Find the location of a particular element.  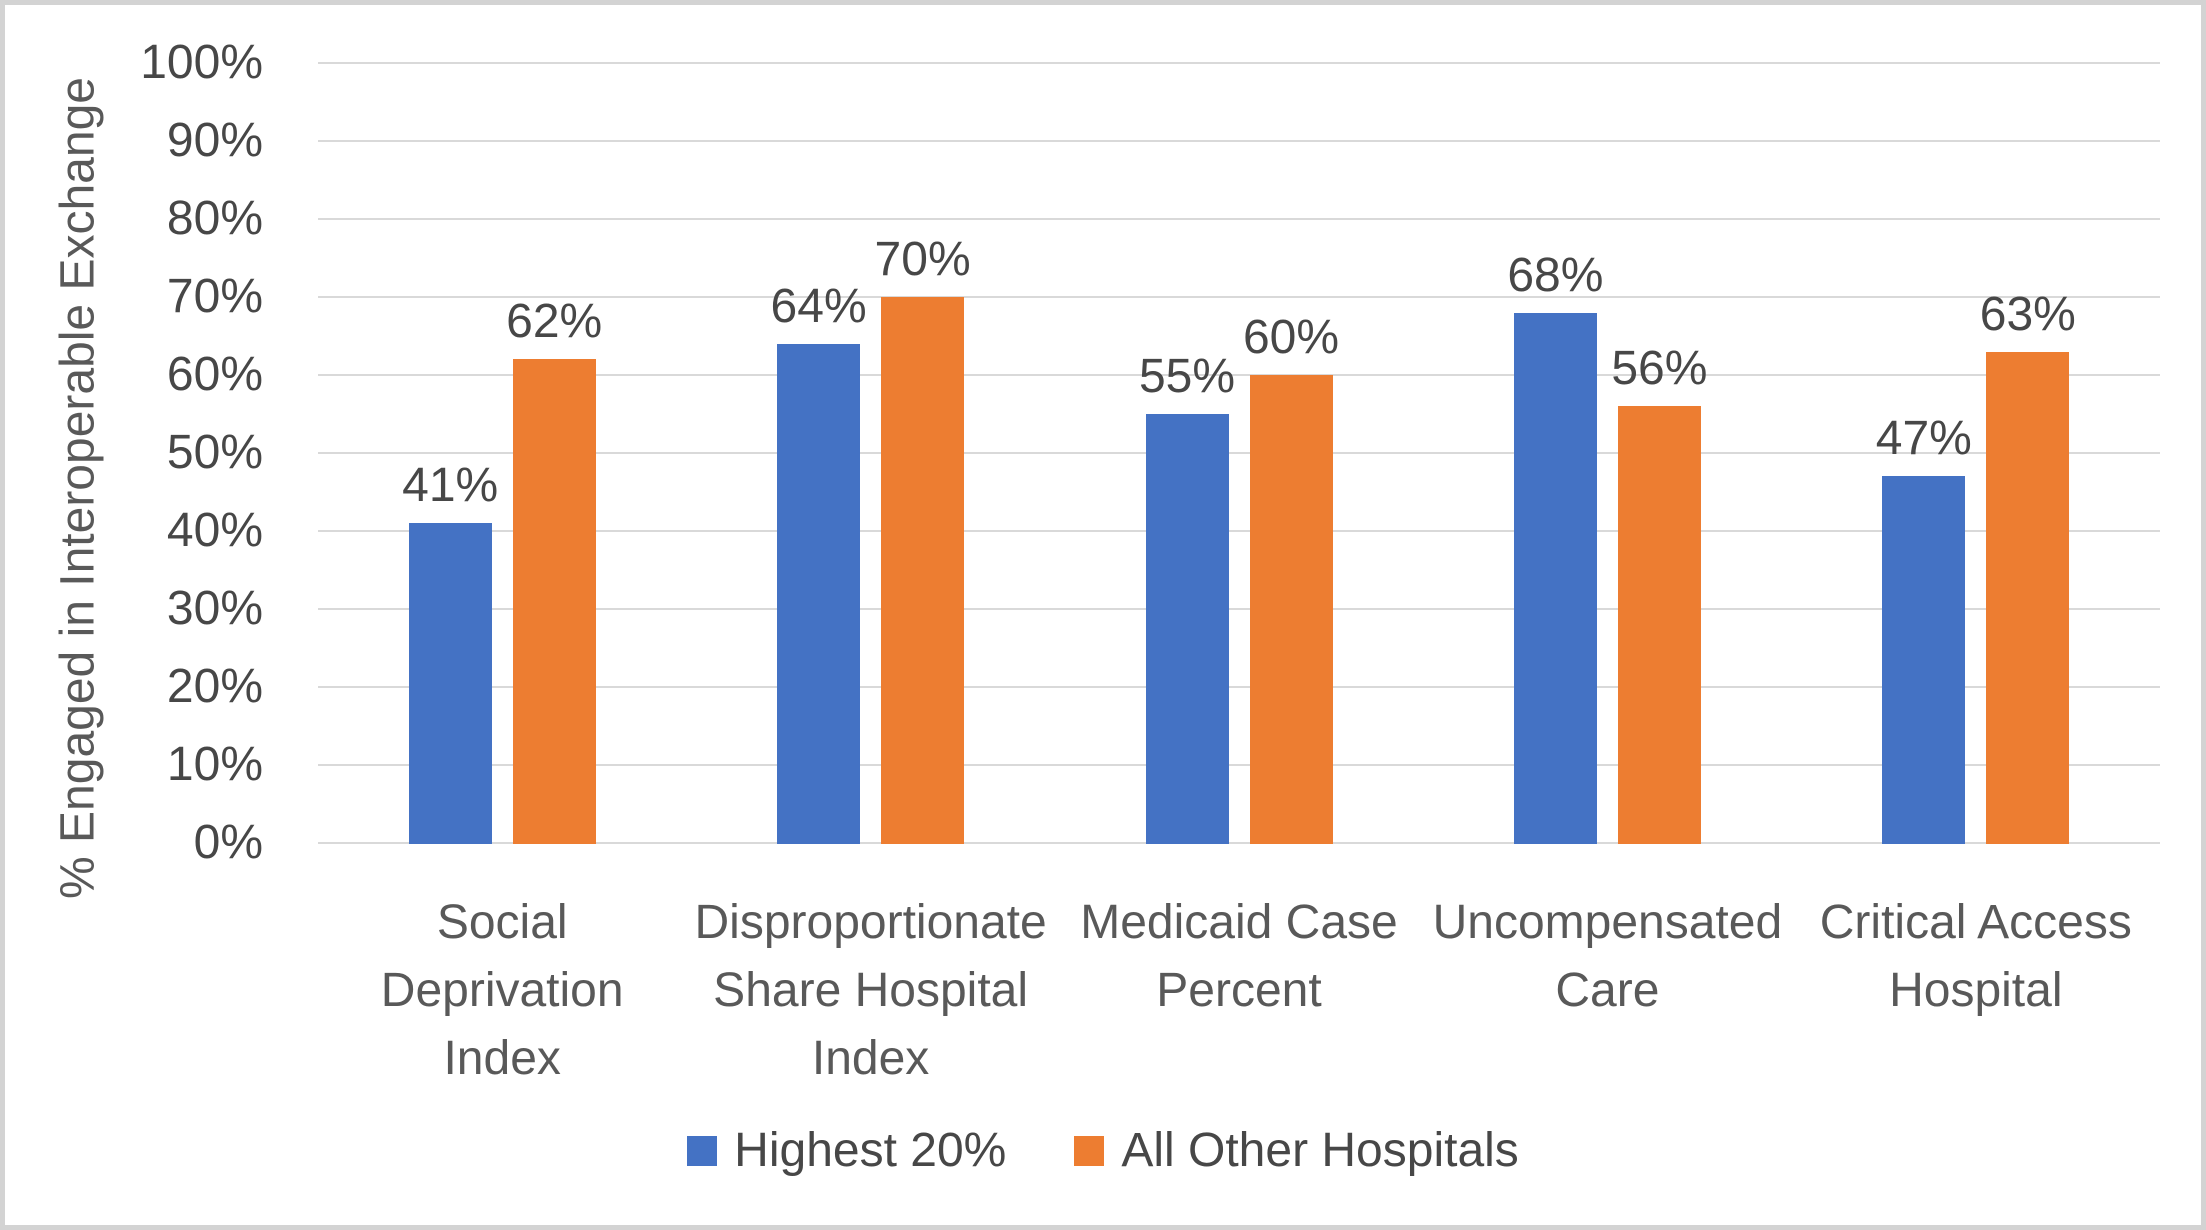

bar-value-label: 55% is located at coordinates (1187, 376).